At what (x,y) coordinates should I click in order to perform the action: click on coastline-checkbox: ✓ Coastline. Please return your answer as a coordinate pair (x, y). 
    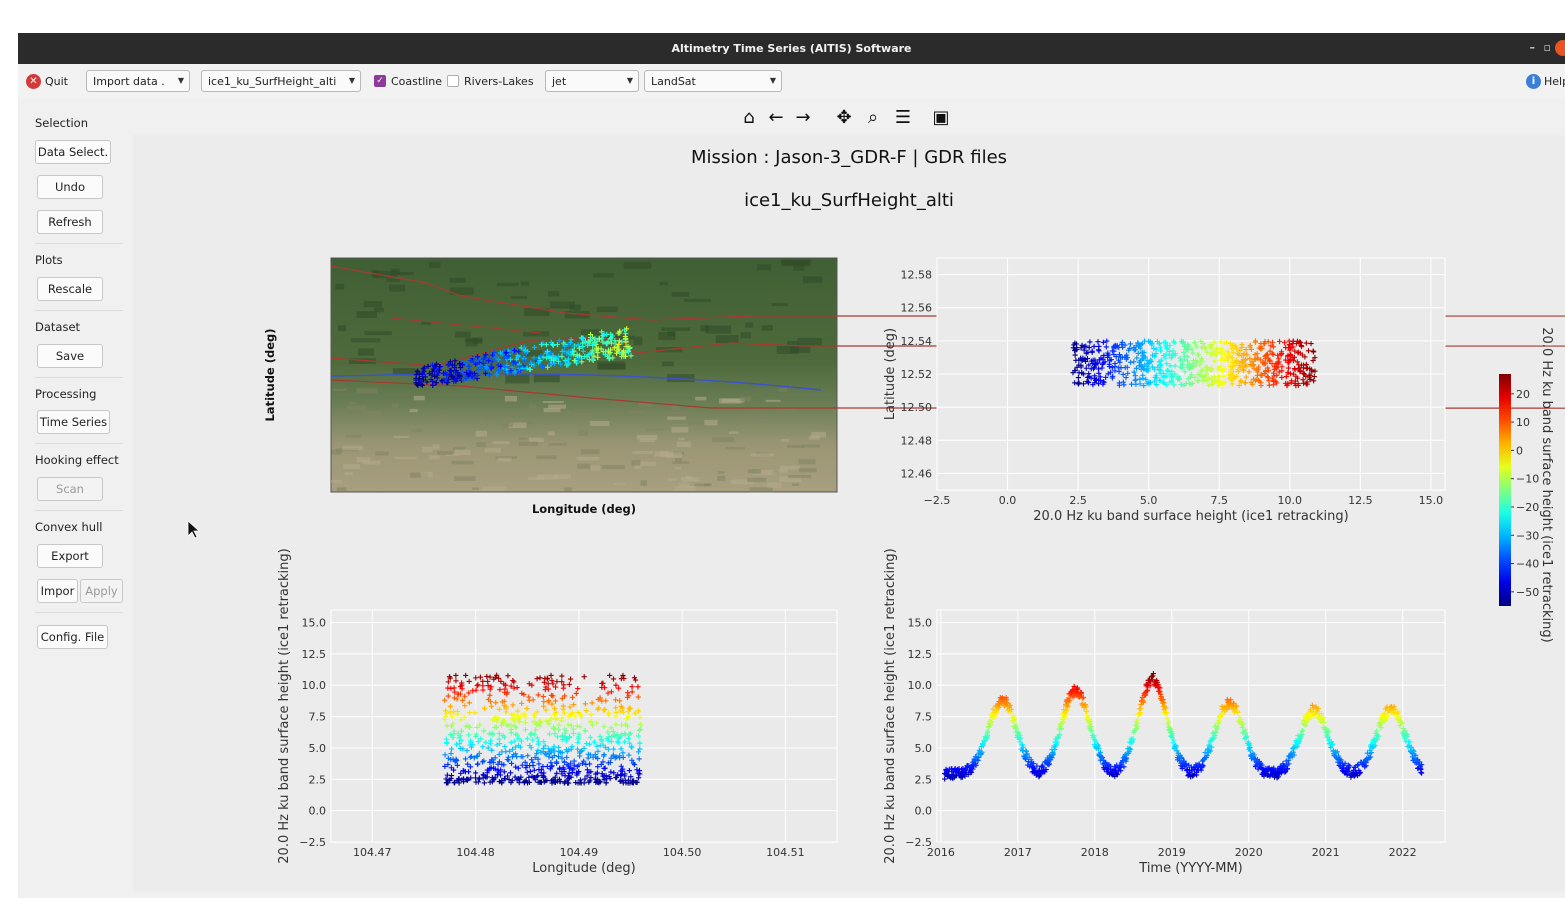
    Looking at the image, I should click on (408, 81).